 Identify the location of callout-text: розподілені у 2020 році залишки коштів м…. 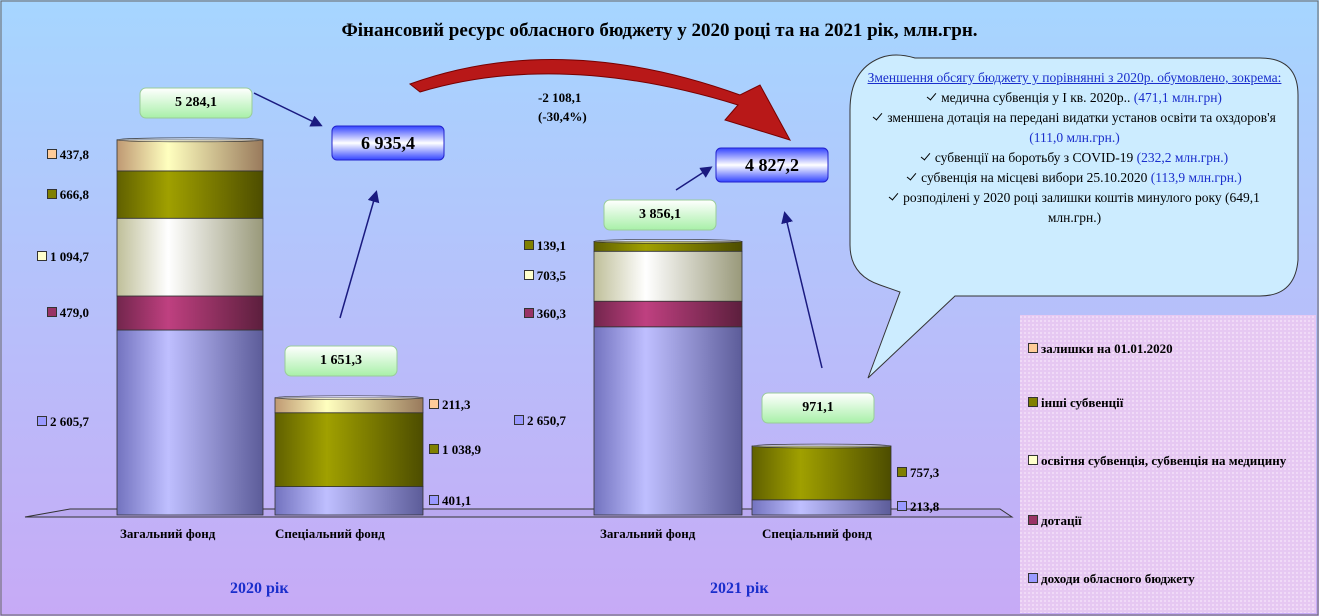
(1062, 197).